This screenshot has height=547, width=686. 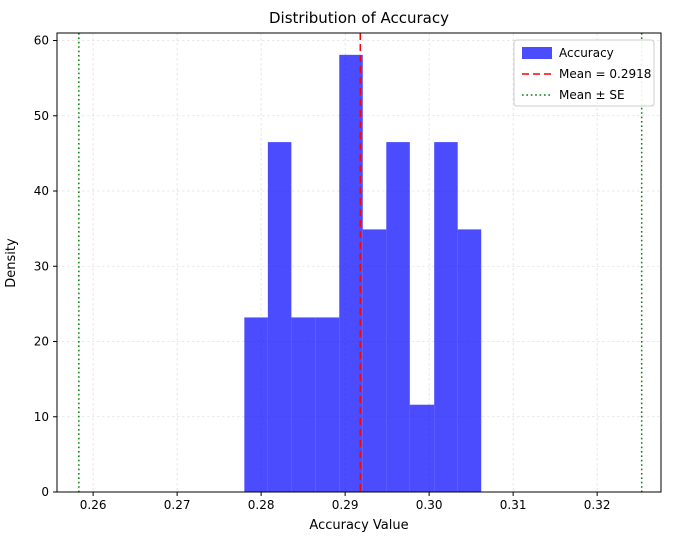 I want to click on x-tick-label: 0.28, so click(x=261, y=505).